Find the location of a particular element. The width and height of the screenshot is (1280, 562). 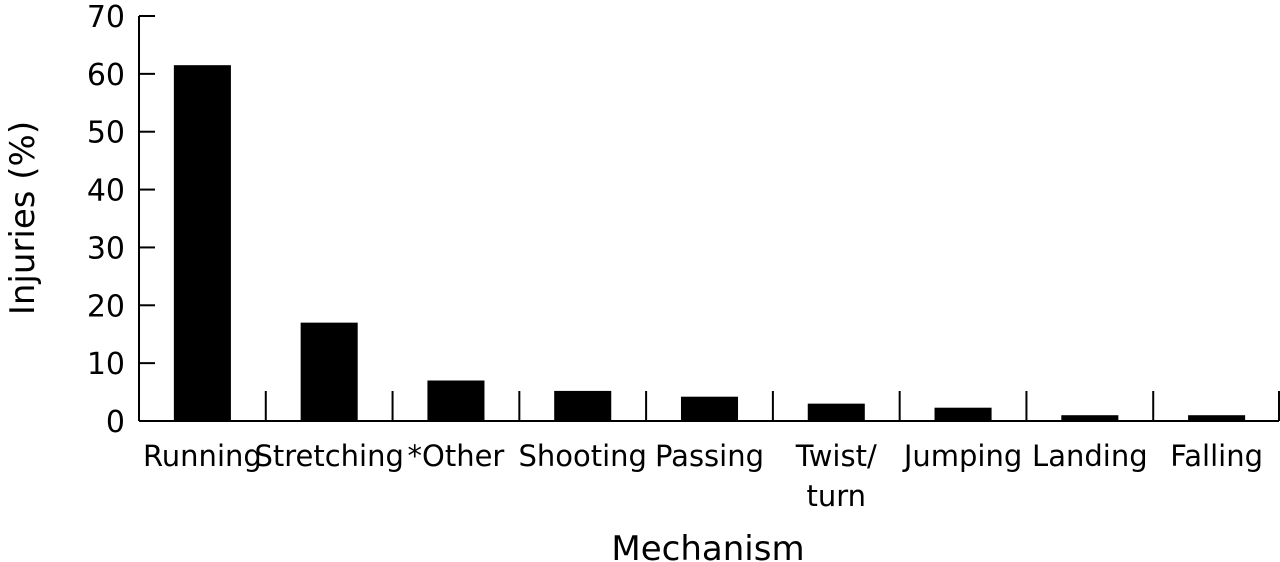

y-tick-label: 40 is located at coordinates (106, 191).